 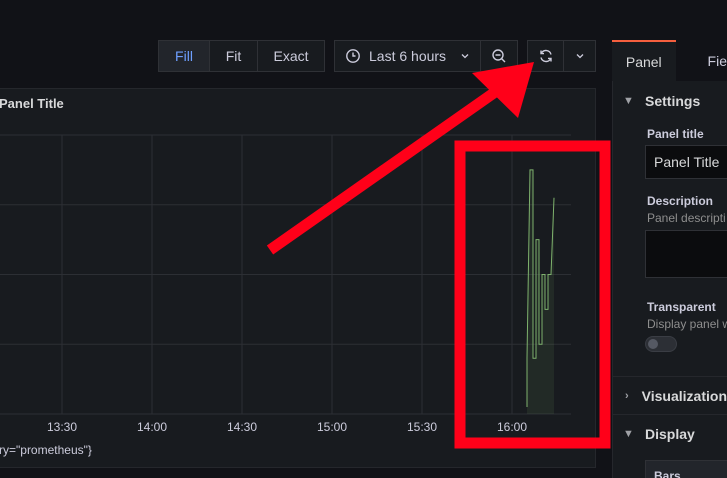 I want to click on exact-button: Exact, so click(x=291, y=56).